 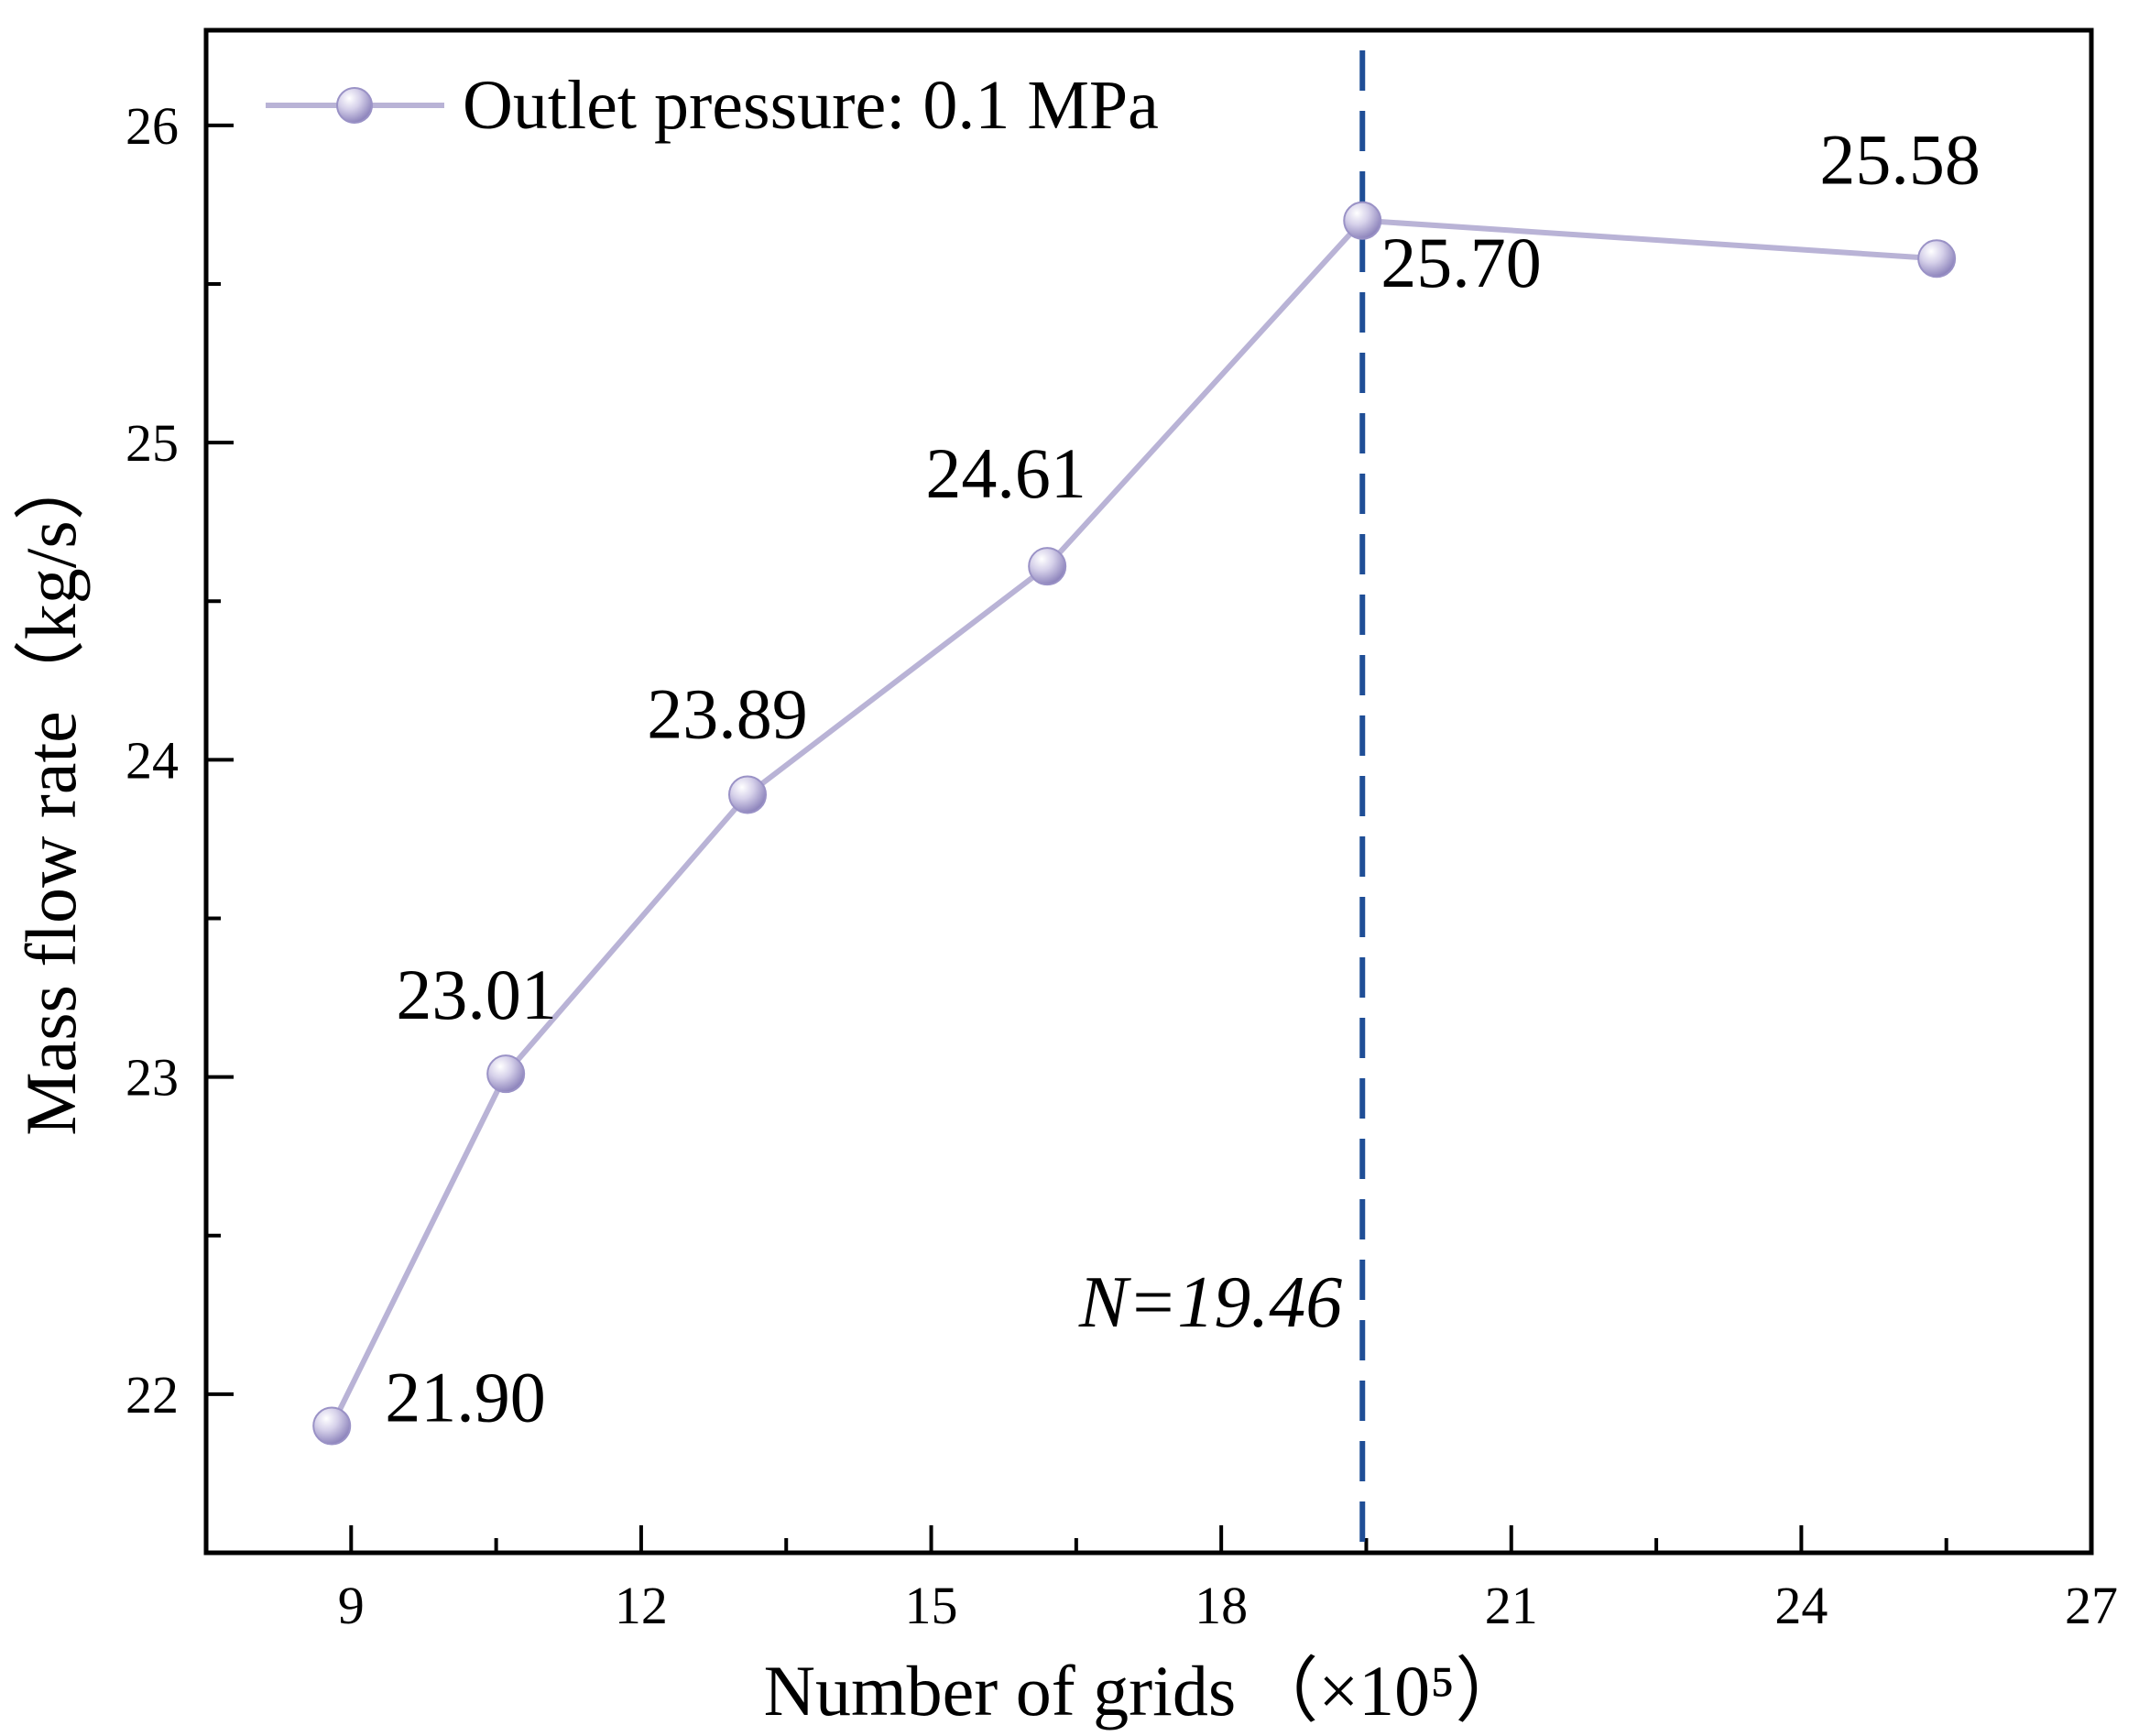 I want to click on legend: Outlet pressure: 0.1 MPa, so click(x=712, y=105).